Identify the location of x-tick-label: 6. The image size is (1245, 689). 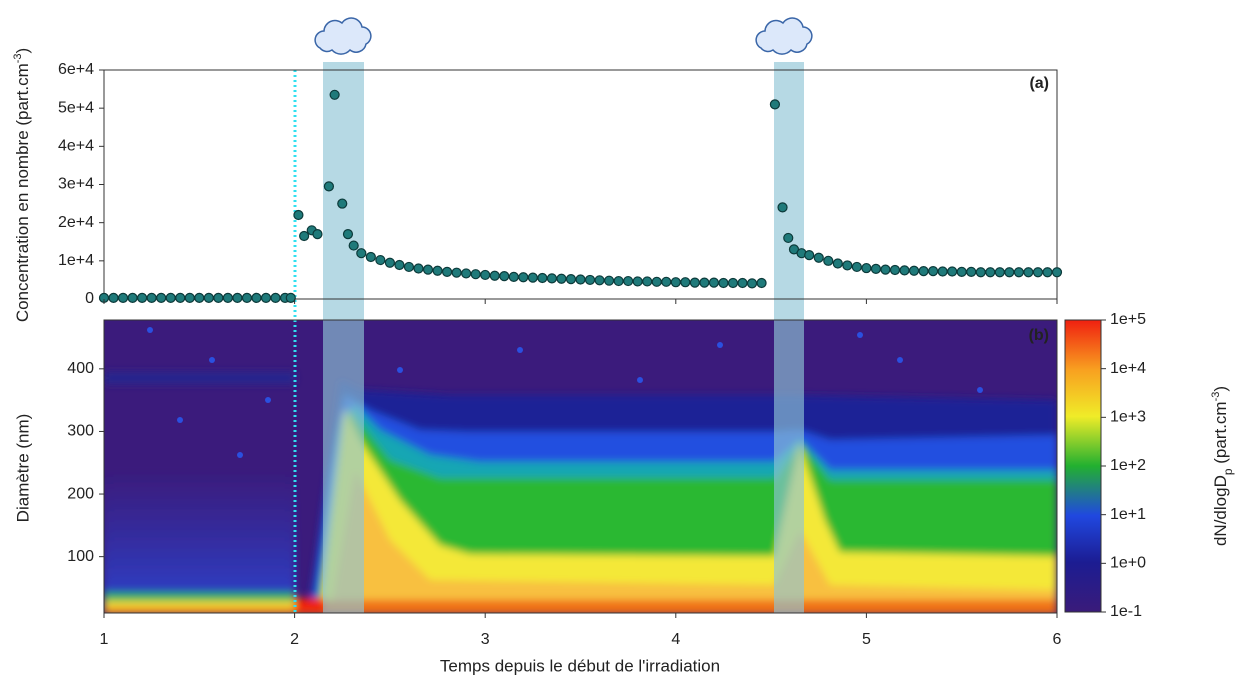
(1057, 639).